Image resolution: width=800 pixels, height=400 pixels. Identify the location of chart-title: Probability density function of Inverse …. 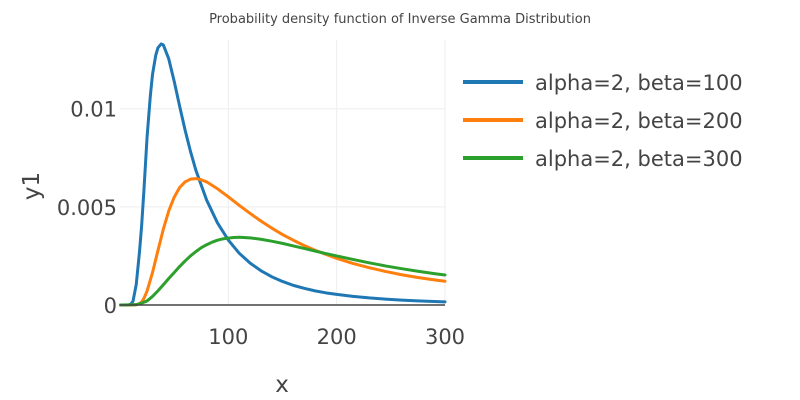
(400, 19).